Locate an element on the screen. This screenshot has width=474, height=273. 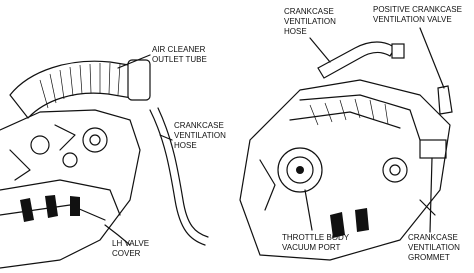
label: POSITIVE CRANKCASE is located at coordinates (417, 9).